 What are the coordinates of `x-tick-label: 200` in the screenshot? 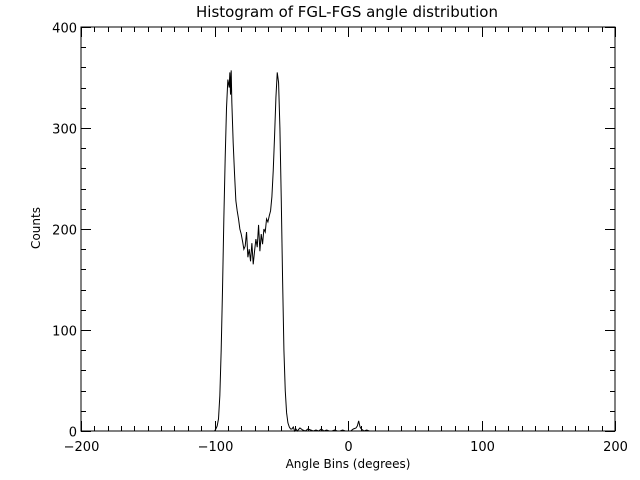 It's located at (615, 447).